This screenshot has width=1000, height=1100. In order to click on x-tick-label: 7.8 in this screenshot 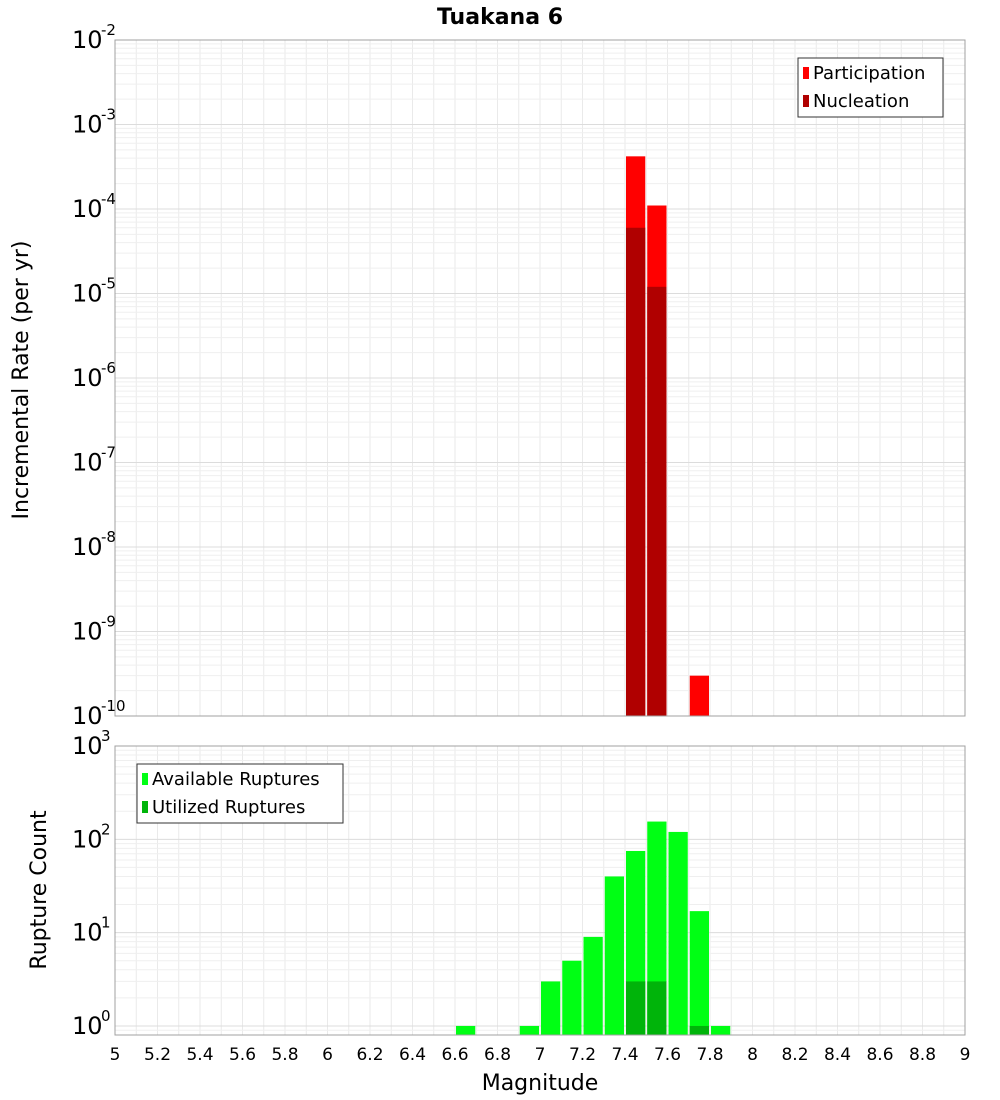, I will do `click(709, 1055)`.